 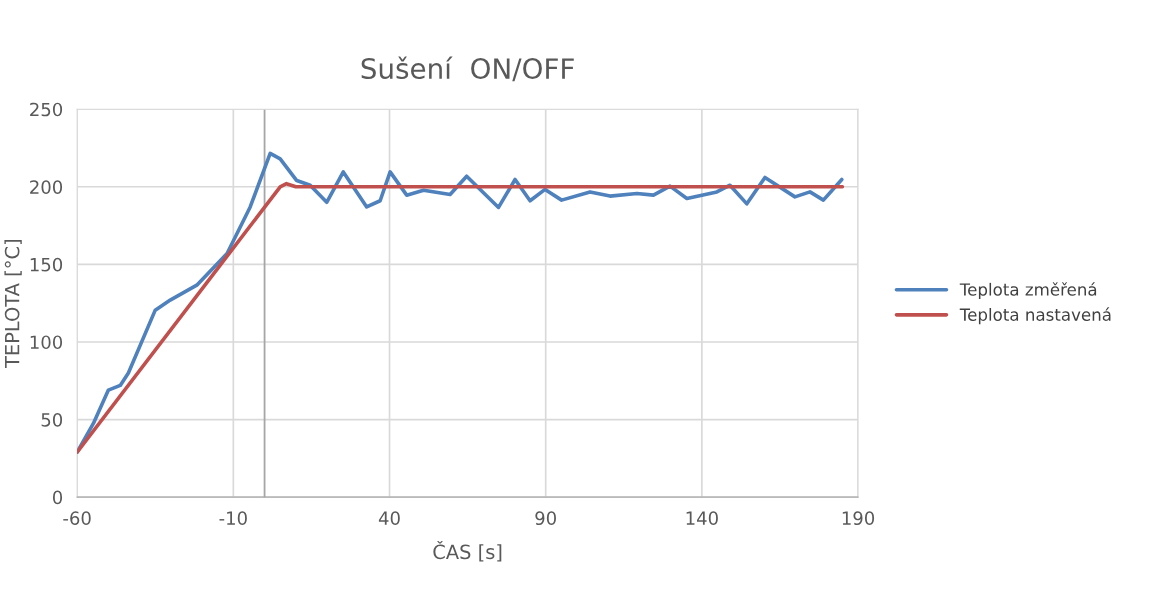 What do you see at coordinates (1028, 290) in the screenshot?
I see `legend-label: Teplota změřená` at bounding box center [1028, 290].